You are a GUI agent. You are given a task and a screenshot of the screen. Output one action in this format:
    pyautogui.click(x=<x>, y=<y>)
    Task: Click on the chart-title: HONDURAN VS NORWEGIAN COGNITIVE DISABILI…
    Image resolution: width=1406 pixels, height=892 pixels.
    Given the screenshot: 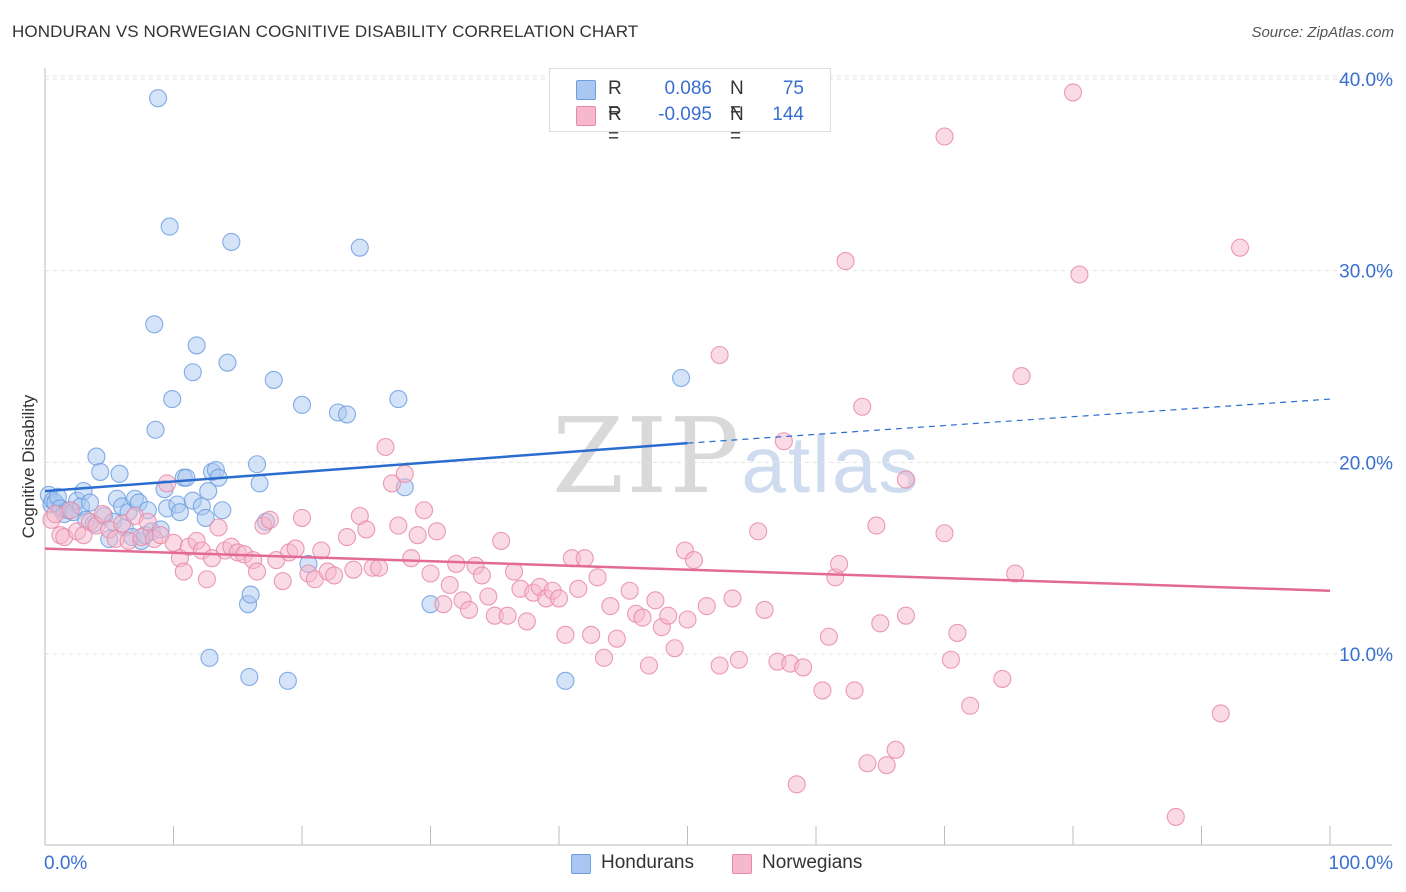 What is the action you would take?
    pyautogui.click(x=325, y=31)
    